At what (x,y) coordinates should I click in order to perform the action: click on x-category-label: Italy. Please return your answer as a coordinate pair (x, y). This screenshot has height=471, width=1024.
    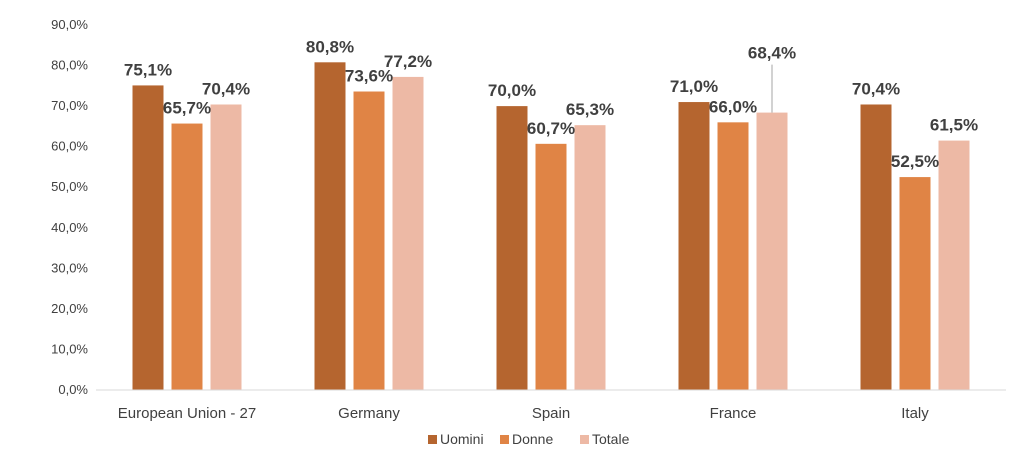
    Looking at the image, I should click on (915, 413).